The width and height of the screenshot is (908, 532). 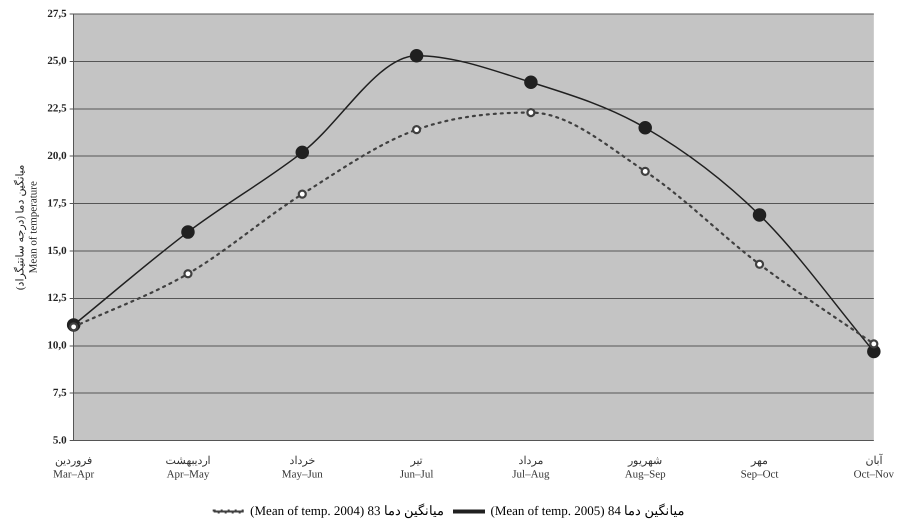 What do you see at coordinates (60, 440) in the screenshot?
I see `y-tick-label: 5.0` at bounding box center [60, 440].